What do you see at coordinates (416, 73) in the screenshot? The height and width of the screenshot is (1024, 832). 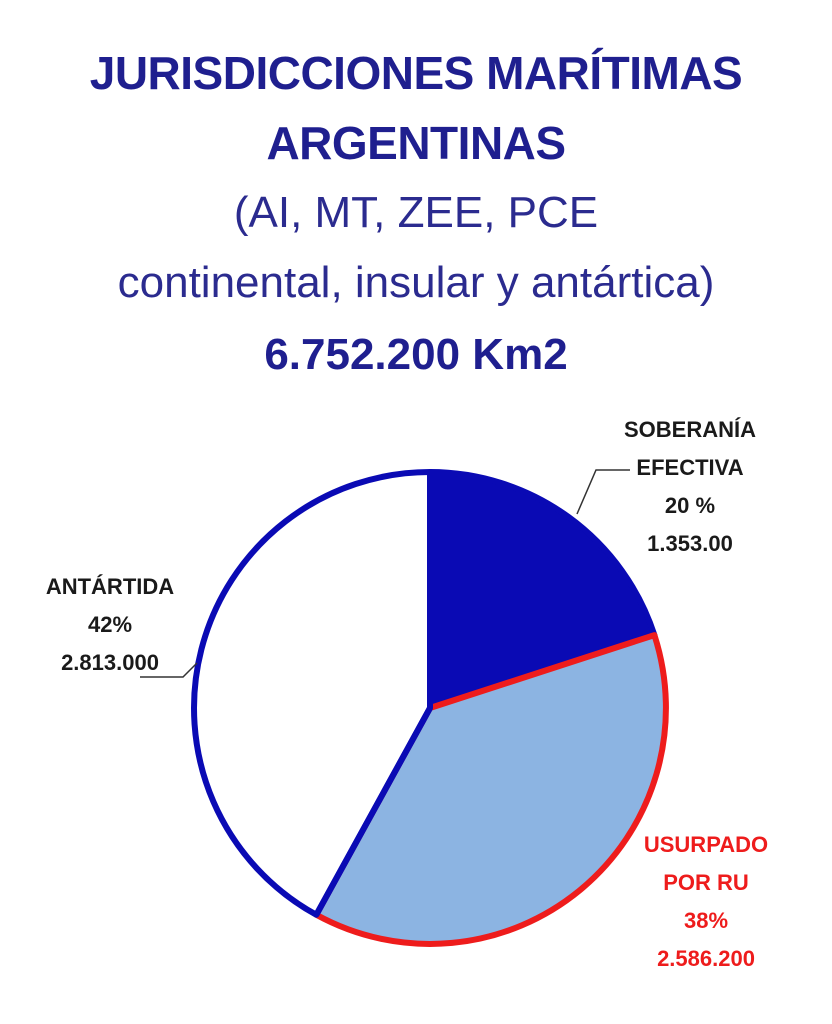 I see `title-line-1: JURISDICCIONES MARÍTIMAS` at bounding box center [416, 73].